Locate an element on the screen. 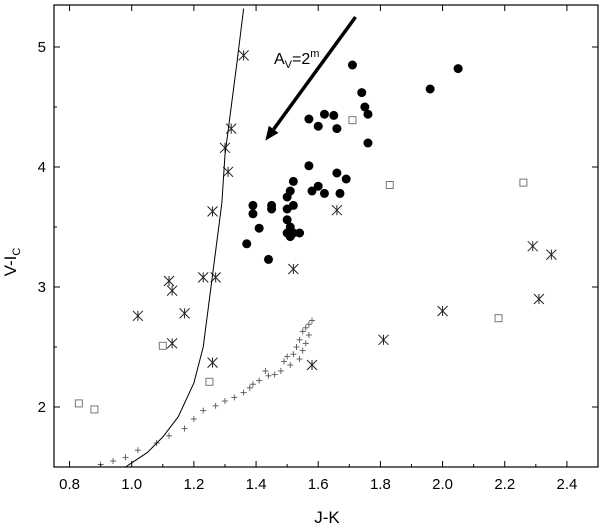 This screenshot has height=528, width=600. y-axis-title: V-IC is located at coordinates (12, 262).